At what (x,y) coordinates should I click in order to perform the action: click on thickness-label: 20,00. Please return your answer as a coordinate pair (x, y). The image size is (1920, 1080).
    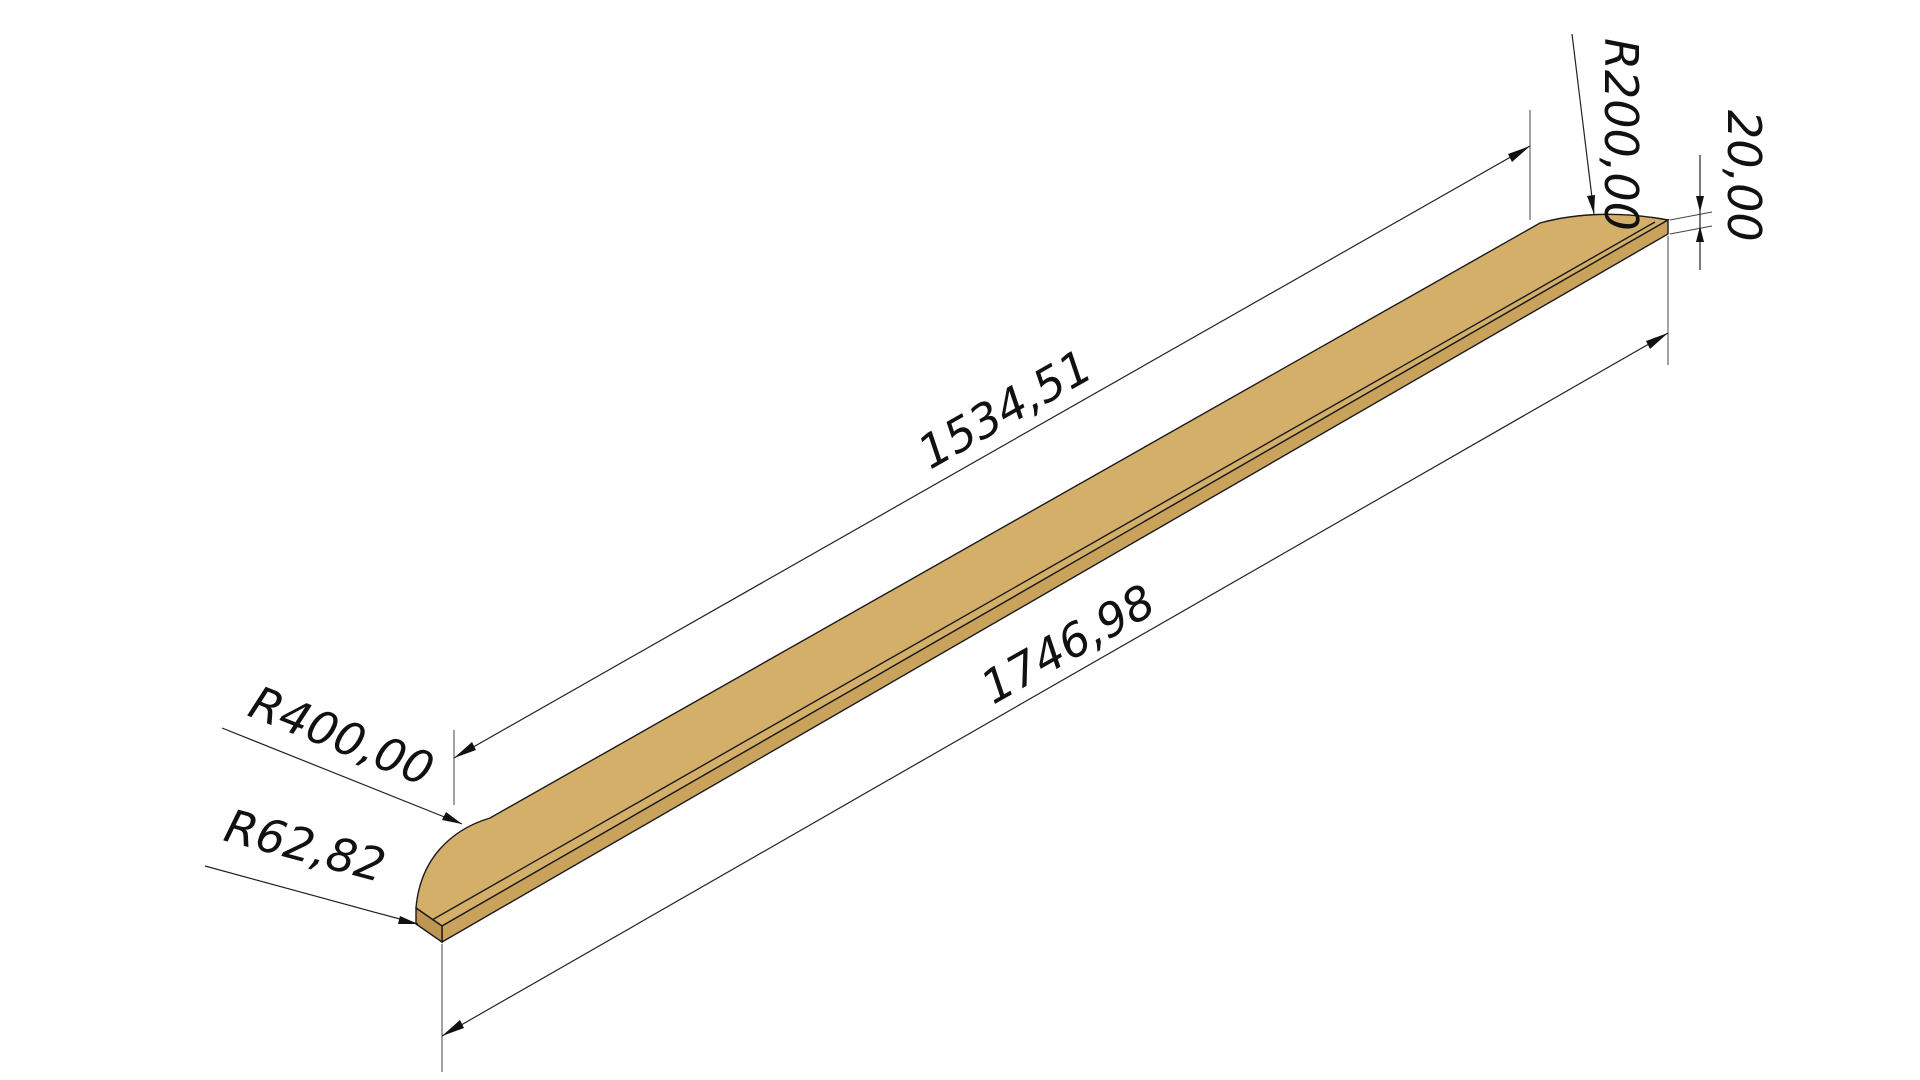
    Looking at the image, I should click on (1744, 176).